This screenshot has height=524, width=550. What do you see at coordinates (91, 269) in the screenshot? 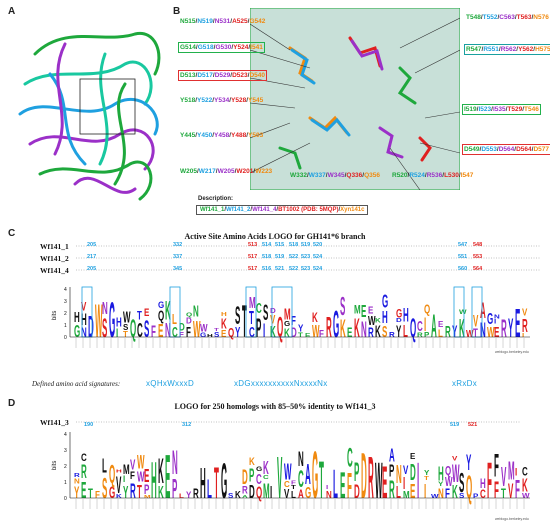
I see `position-number: 205` at bounding box center [91, 269].